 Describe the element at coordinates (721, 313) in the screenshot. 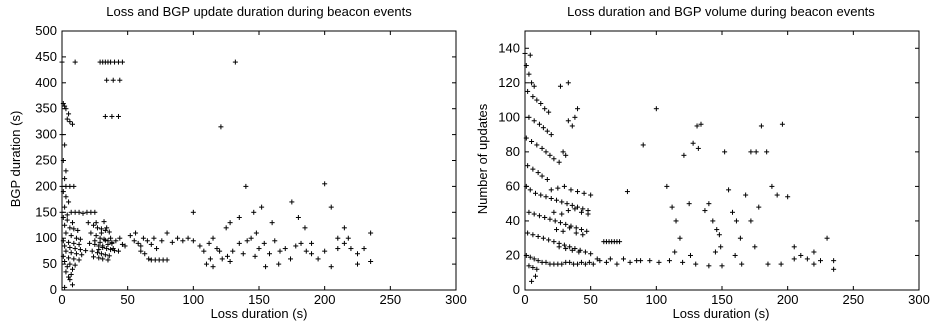

I see `x-axis-label: Loss duration (s)` at that location.